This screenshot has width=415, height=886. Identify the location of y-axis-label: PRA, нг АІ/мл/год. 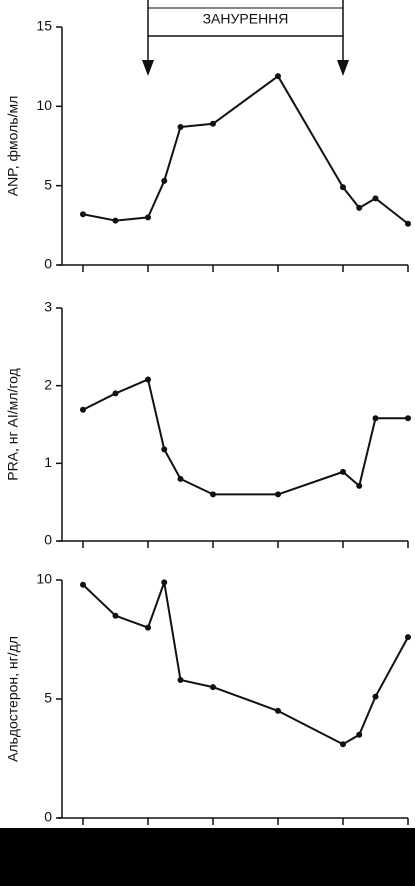
(13, 424).